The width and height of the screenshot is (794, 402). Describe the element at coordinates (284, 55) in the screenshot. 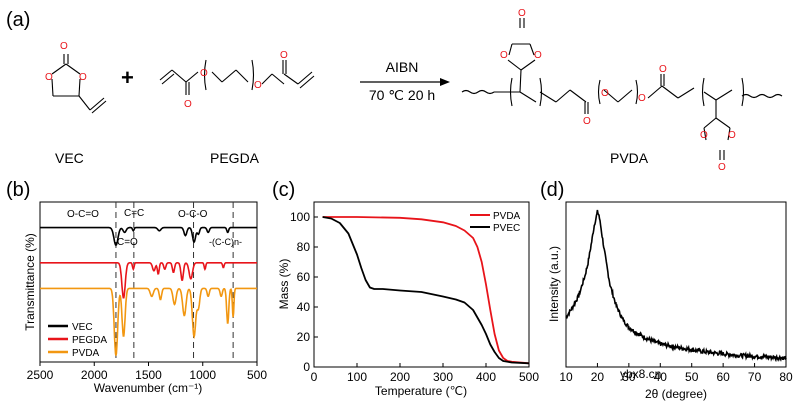

I see `pegda-atom-o4: O` at that location.